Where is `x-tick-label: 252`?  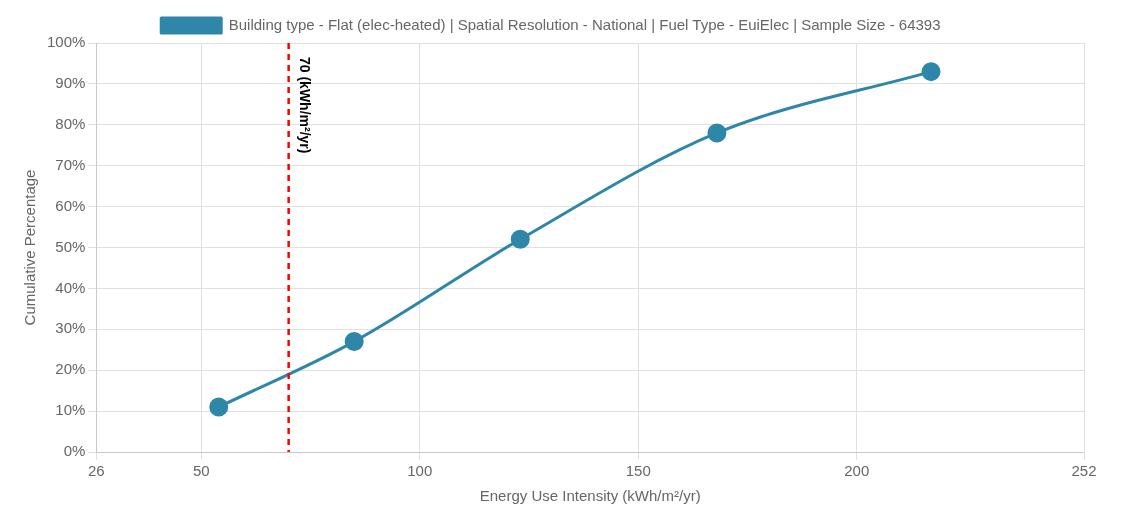
x-tick-label: 252 is located at coordinates (1084, 471).